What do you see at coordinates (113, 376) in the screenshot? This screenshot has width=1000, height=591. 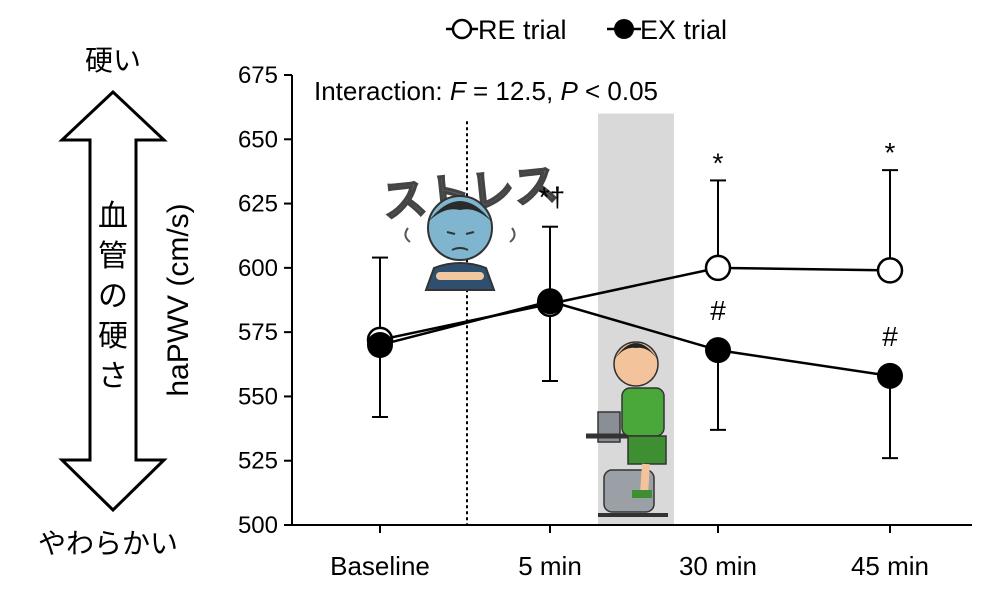 I see `side-middle-char-4: さ` at bounding box center [113, 376].